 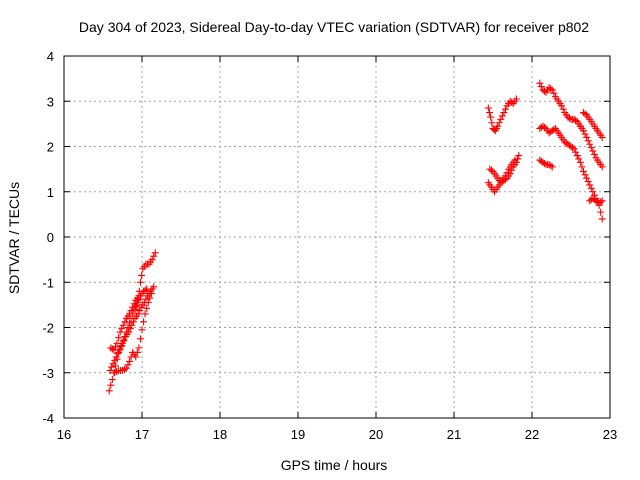 What do you see at coordinates (48, 418) in the screenshot?
I see `y-tick-label: -4` at bounding box center [48, 418].